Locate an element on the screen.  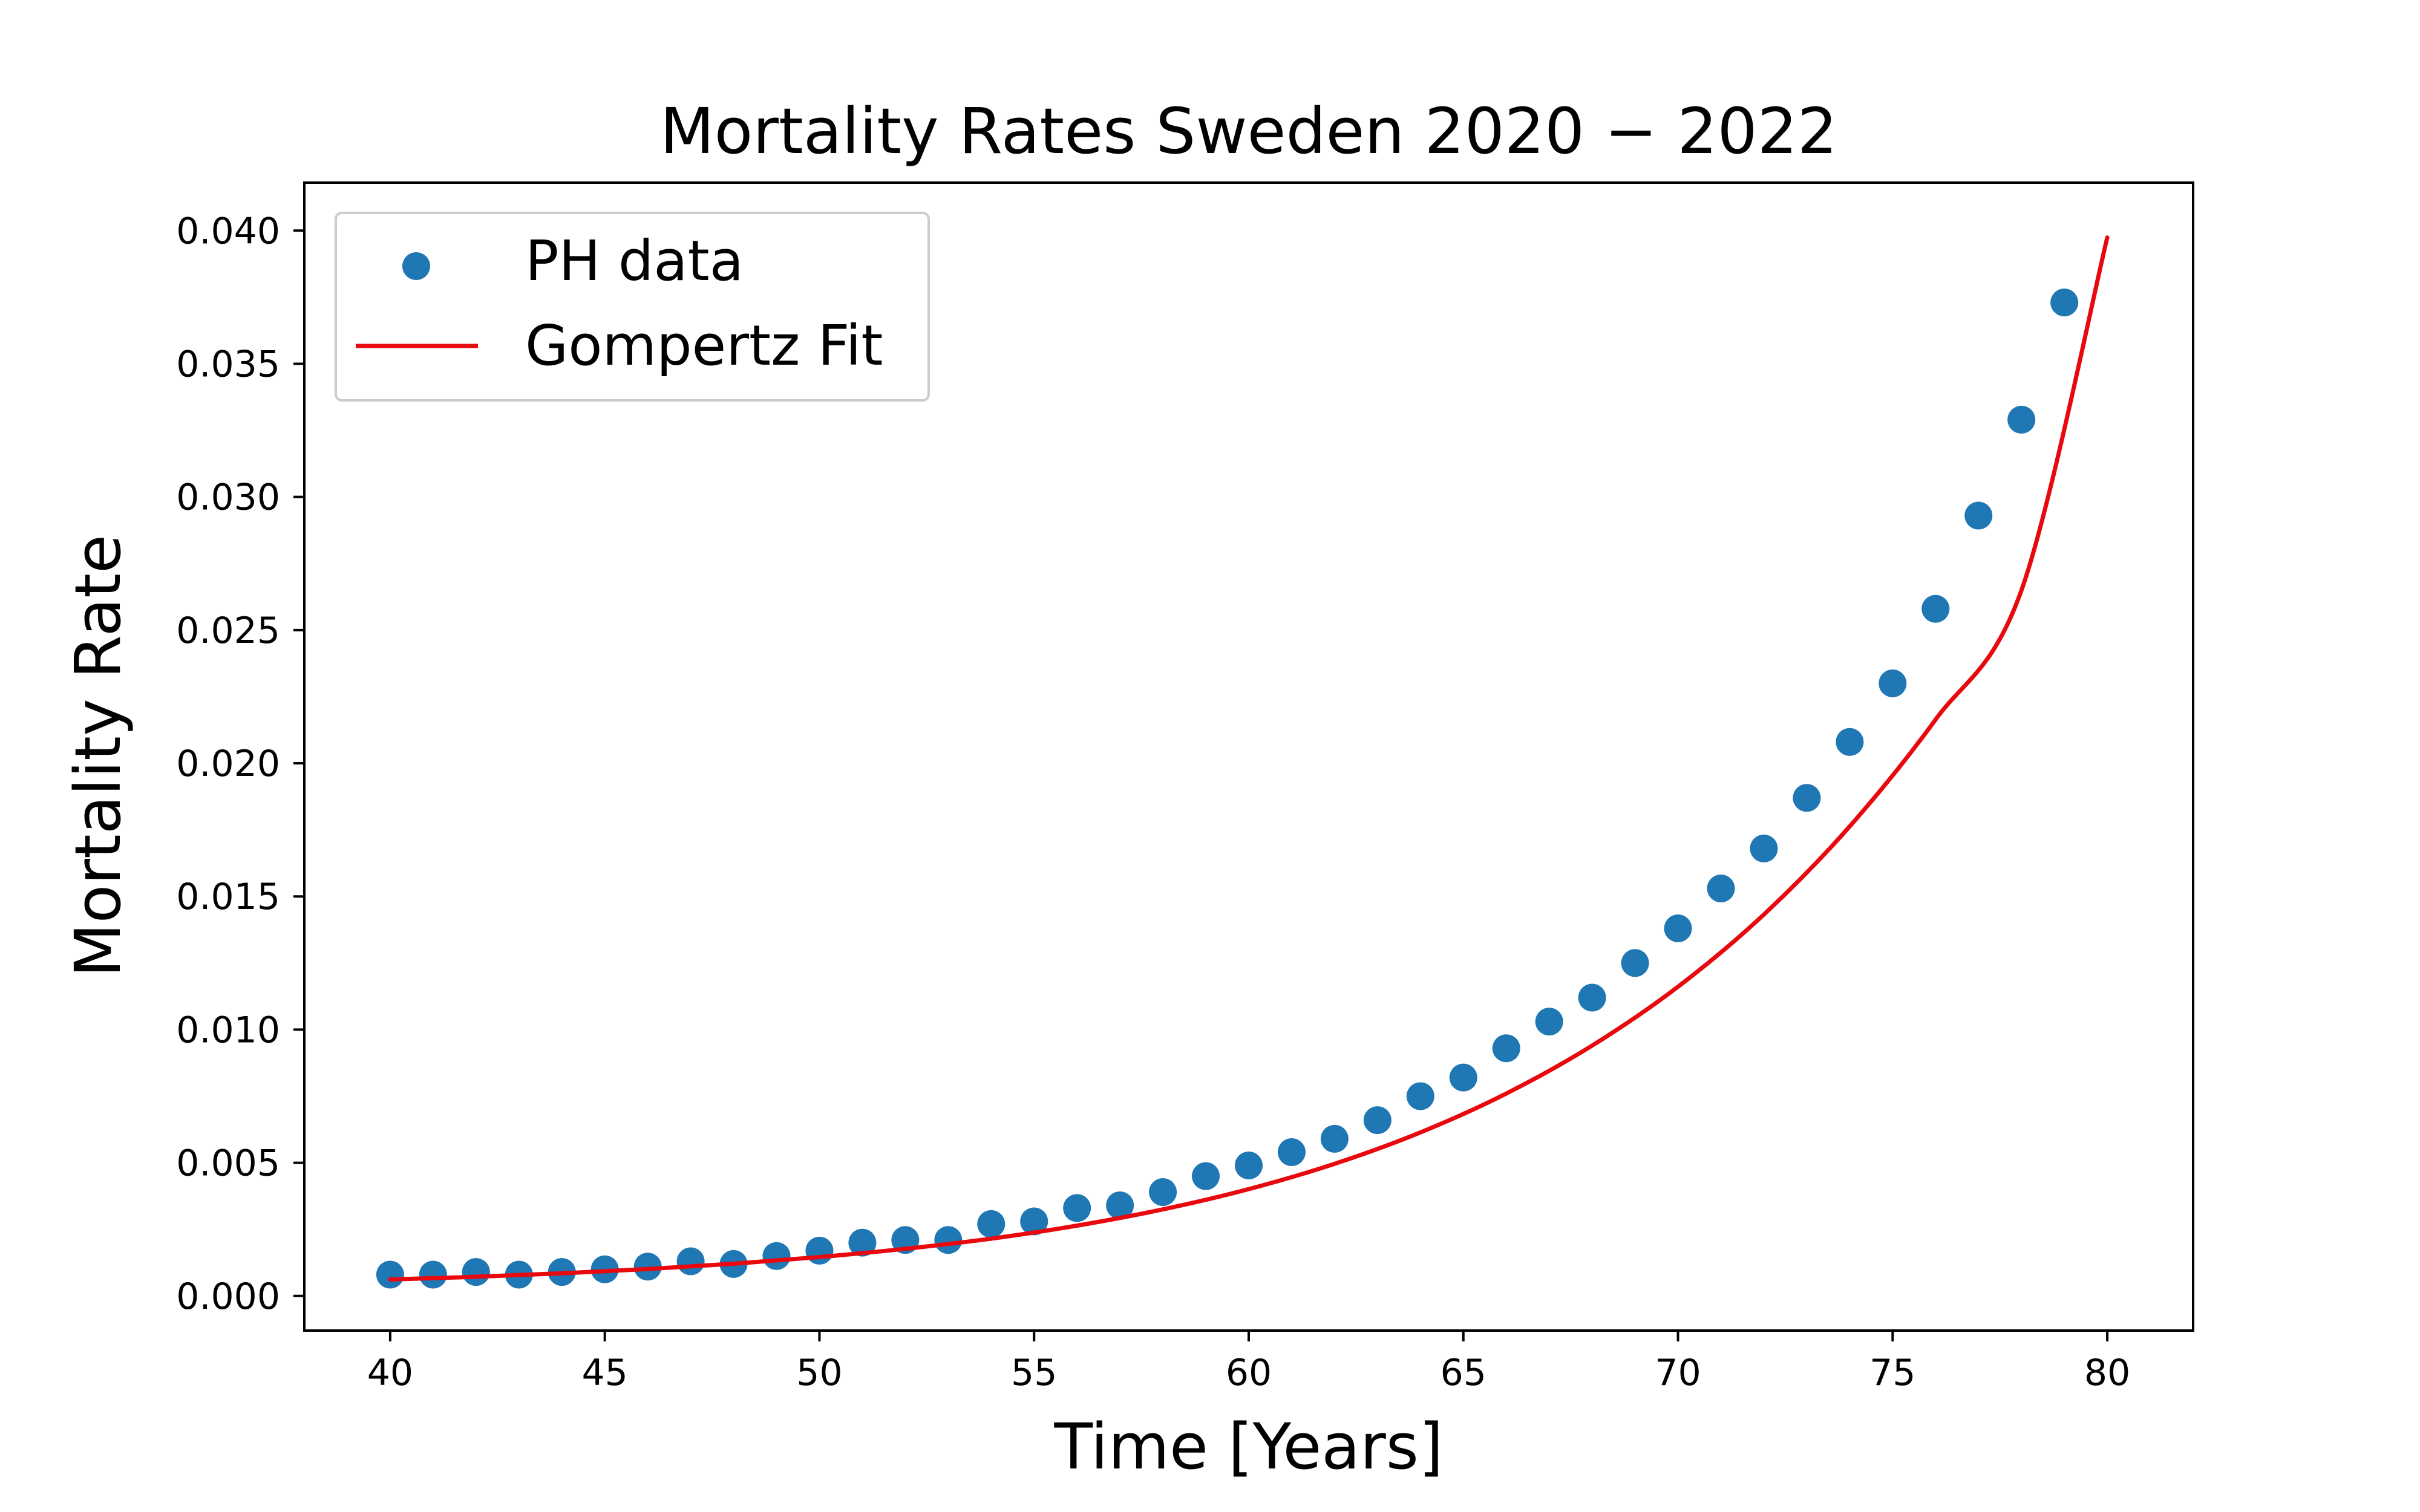
x-tick-label: 55 is located at coordinates (1034, 1373).